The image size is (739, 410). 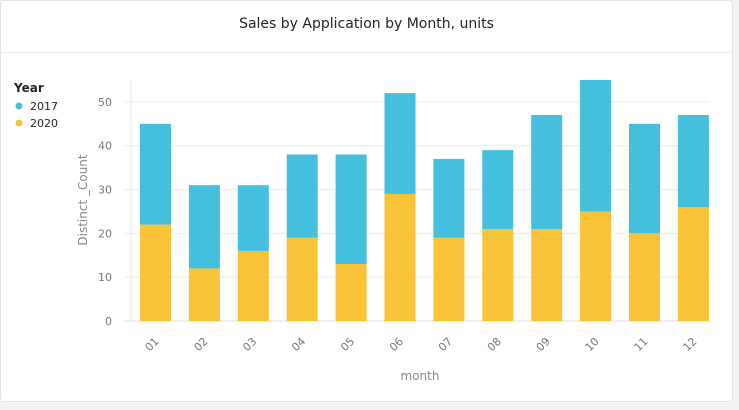 I want to click on legend: Year 2017 2020, so click(x=35, y=105).